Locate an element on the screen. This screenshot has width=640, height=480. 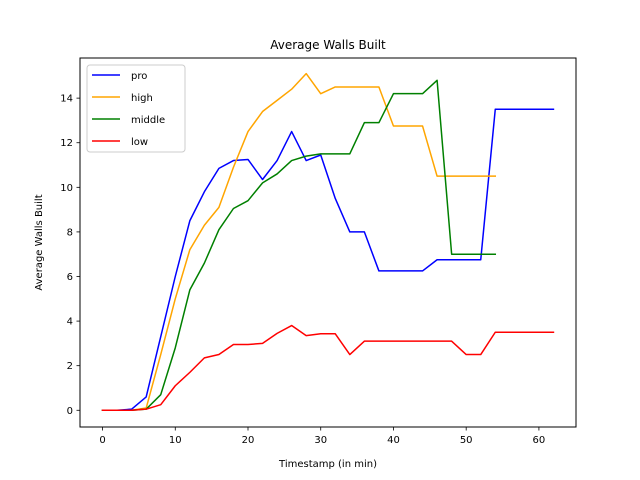
x-tick-label: 0 is located at coordinates (102, 440).